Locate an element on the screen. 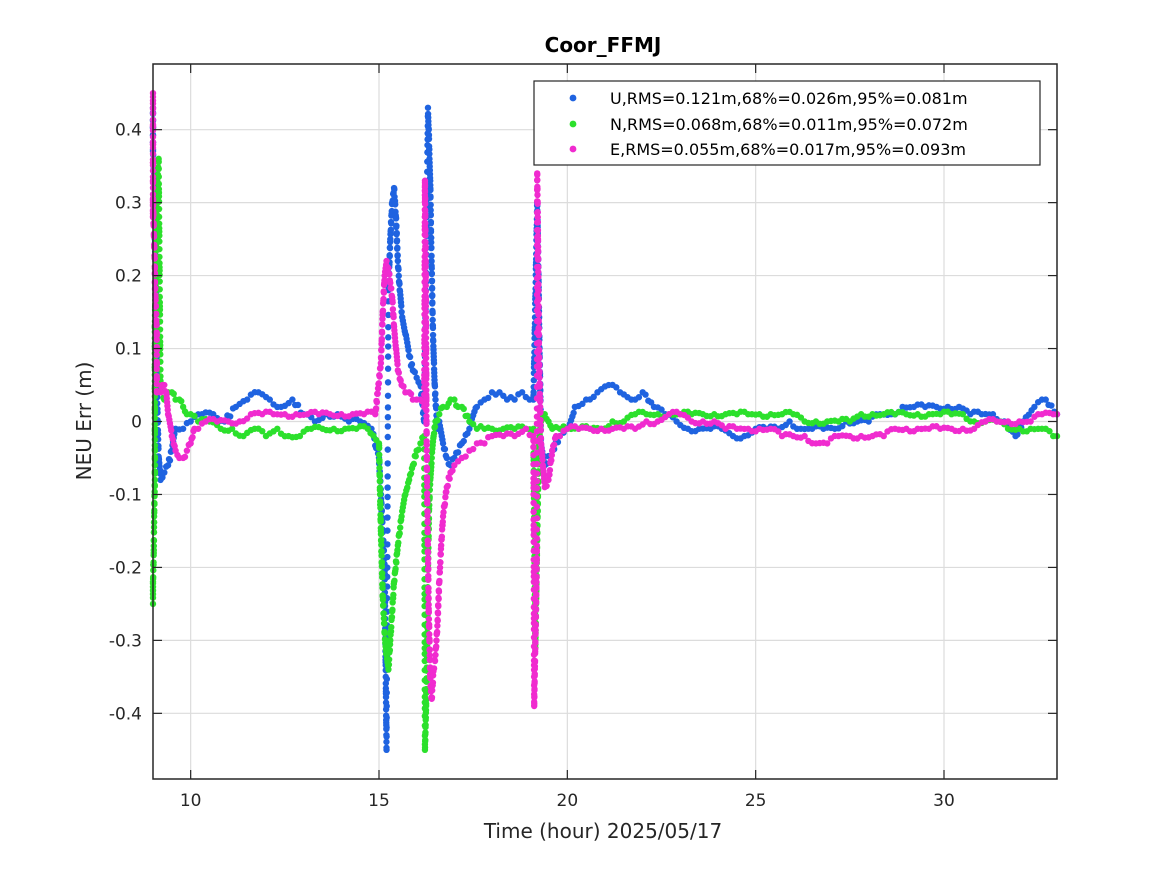  legend-marker-e is located at coordinates (573, 149).